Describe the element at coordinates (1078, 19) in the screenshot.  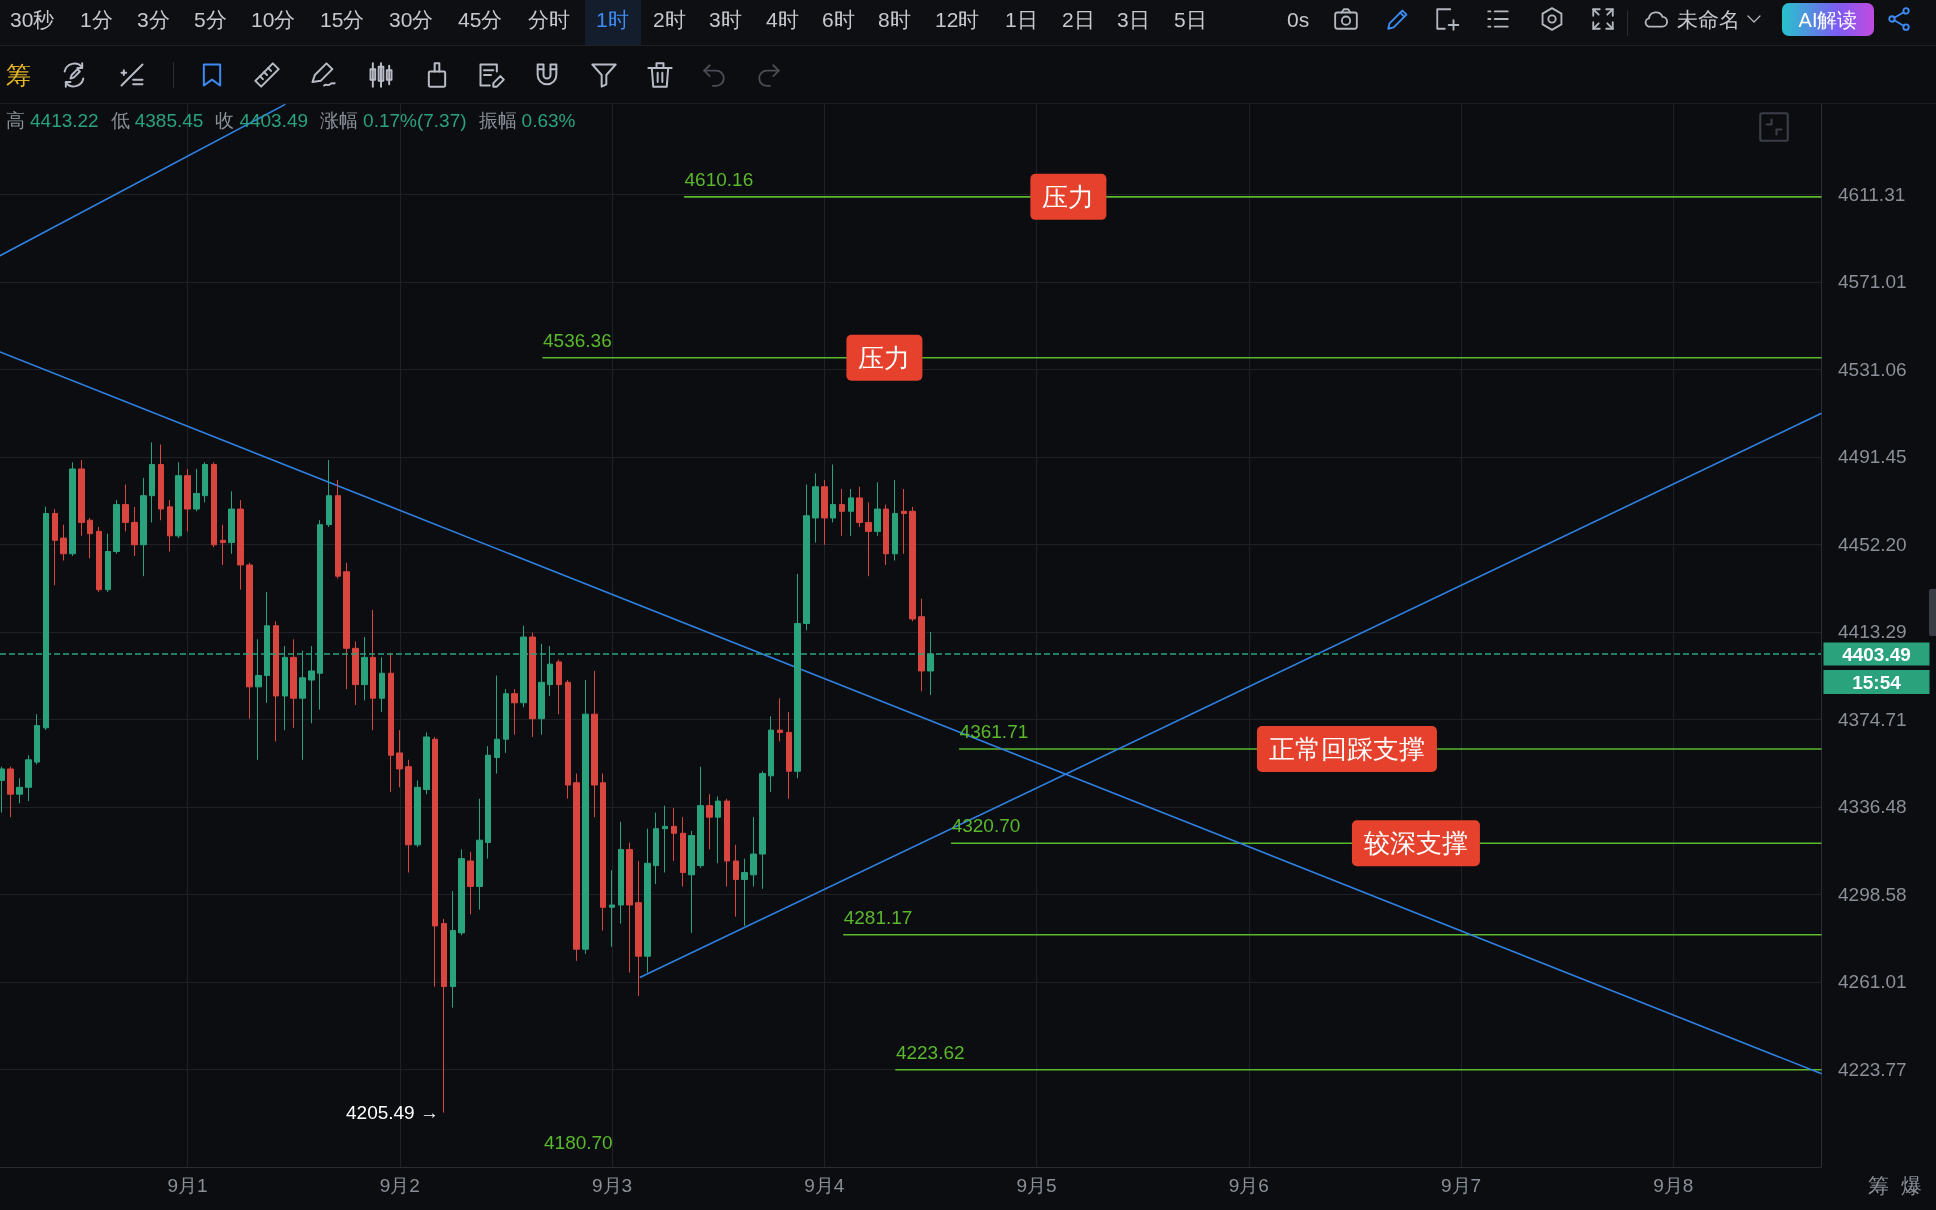
I see `text: 2日` at that location.